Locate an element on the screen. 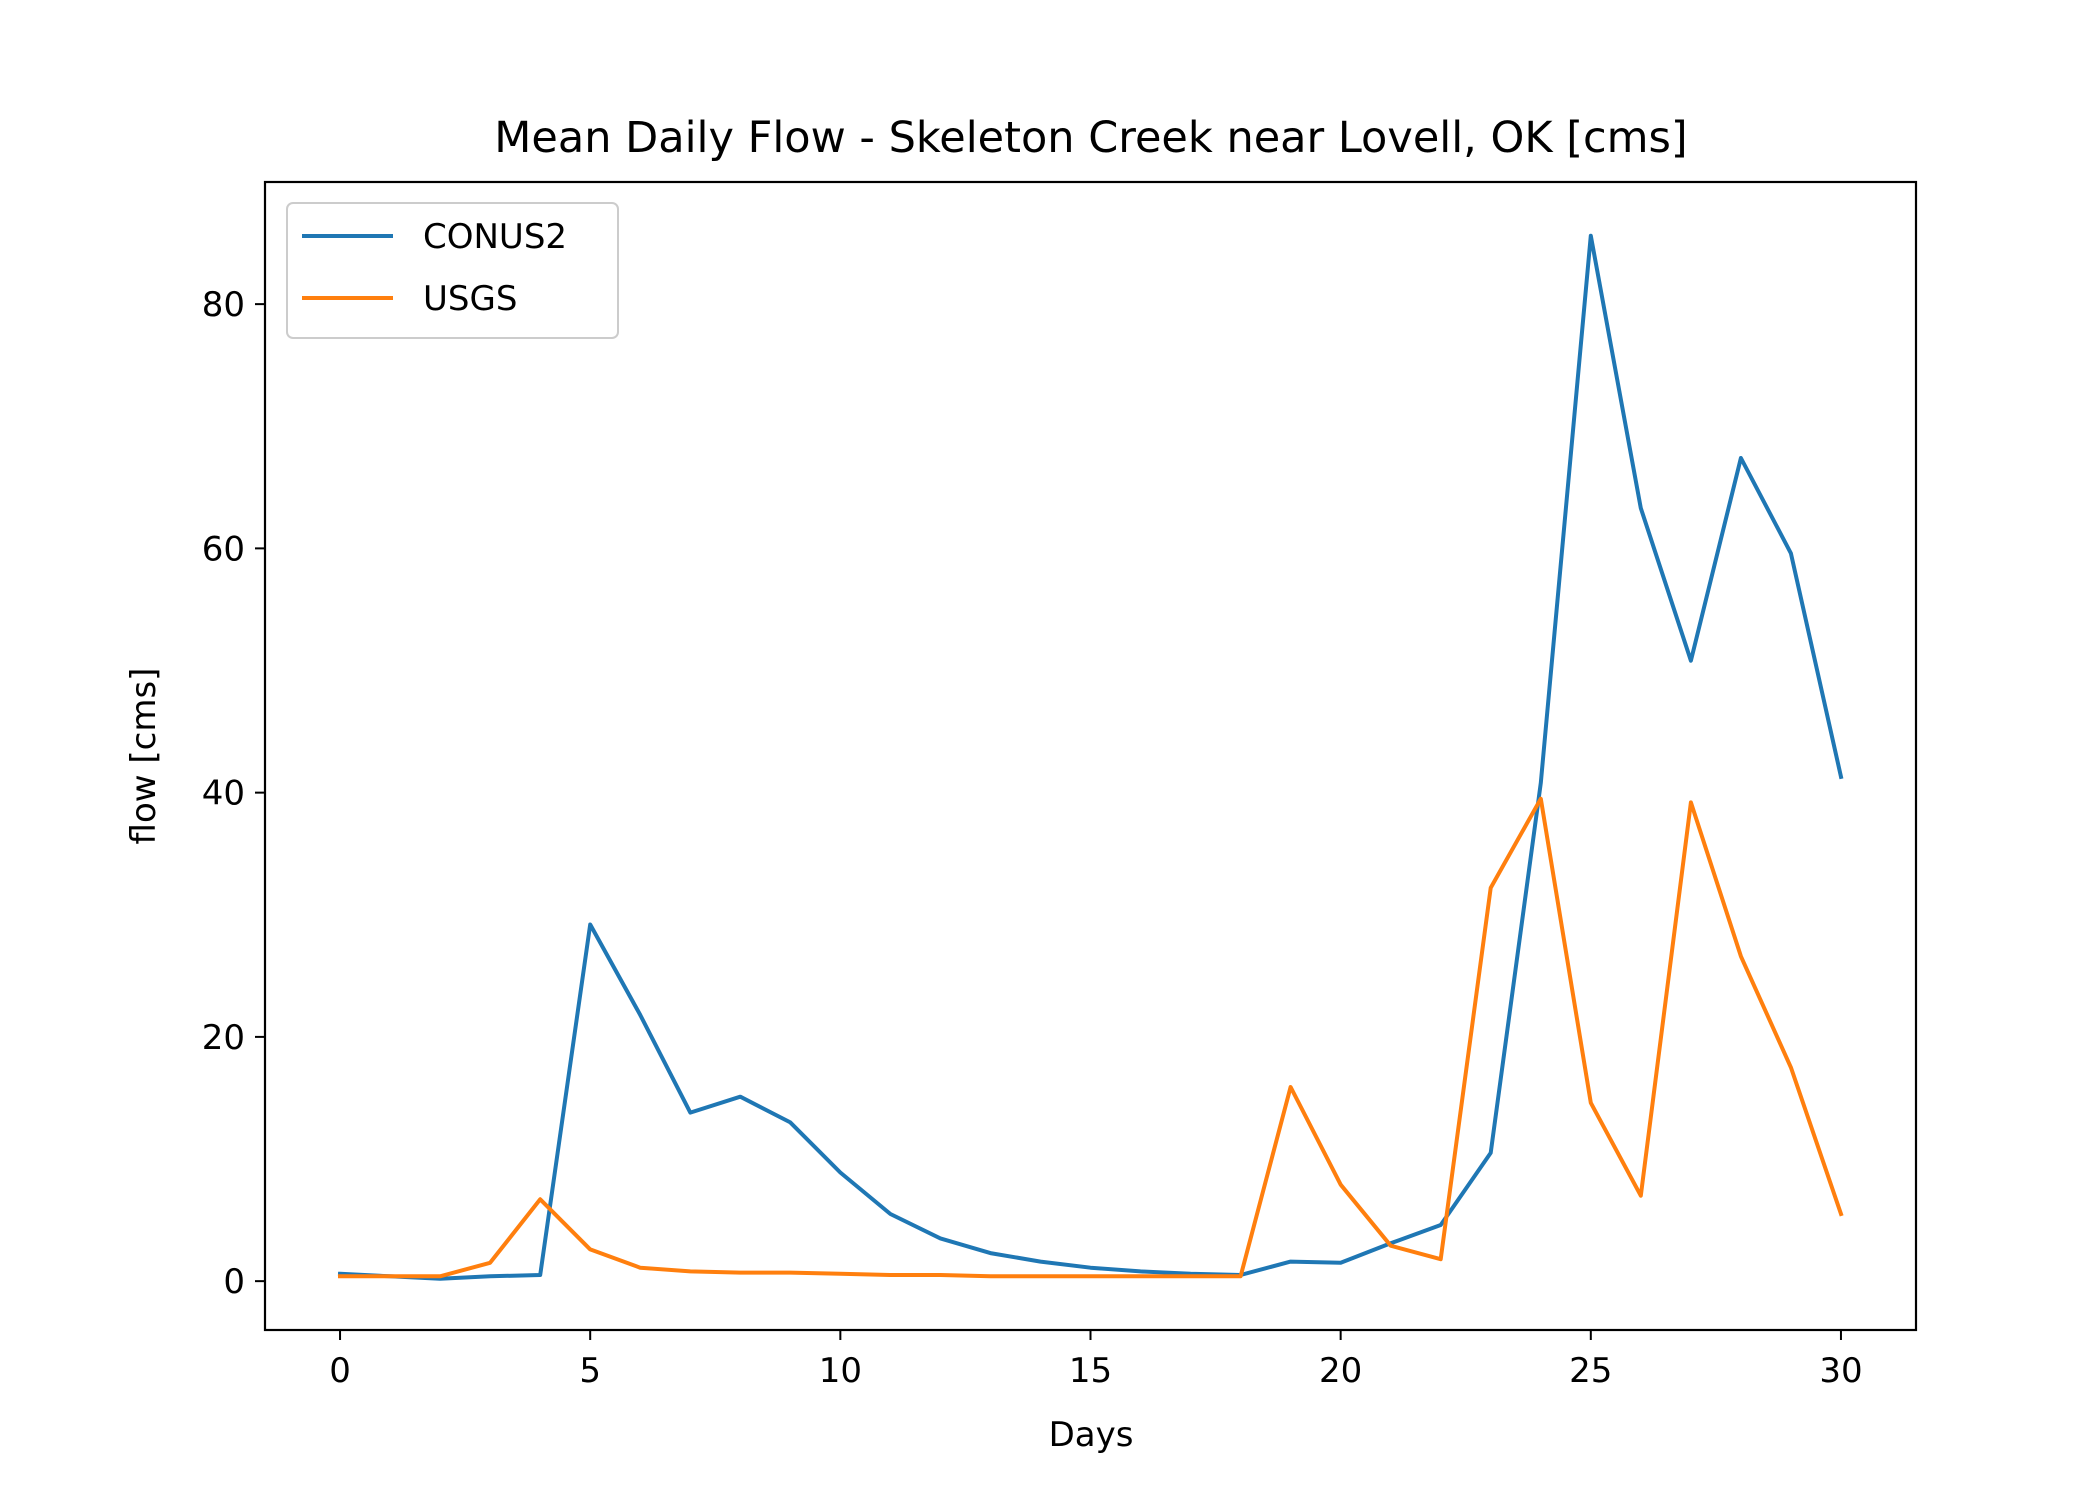 The height and width of the screenshot is (1500, 2100). legend-label-conus2: CONUS2 is located at coordinates (495, 237).